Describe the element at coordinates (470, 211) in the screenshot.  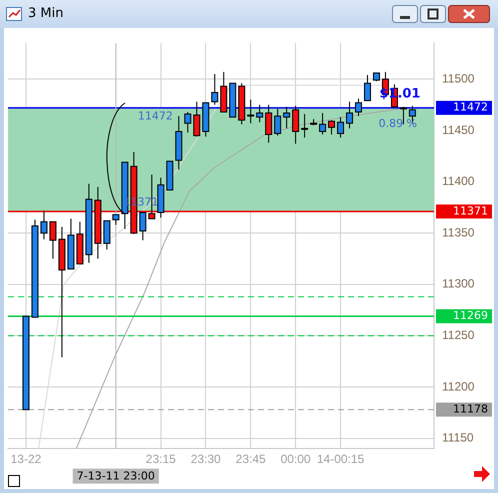
I see `ref-line-label: 11371` at that location.